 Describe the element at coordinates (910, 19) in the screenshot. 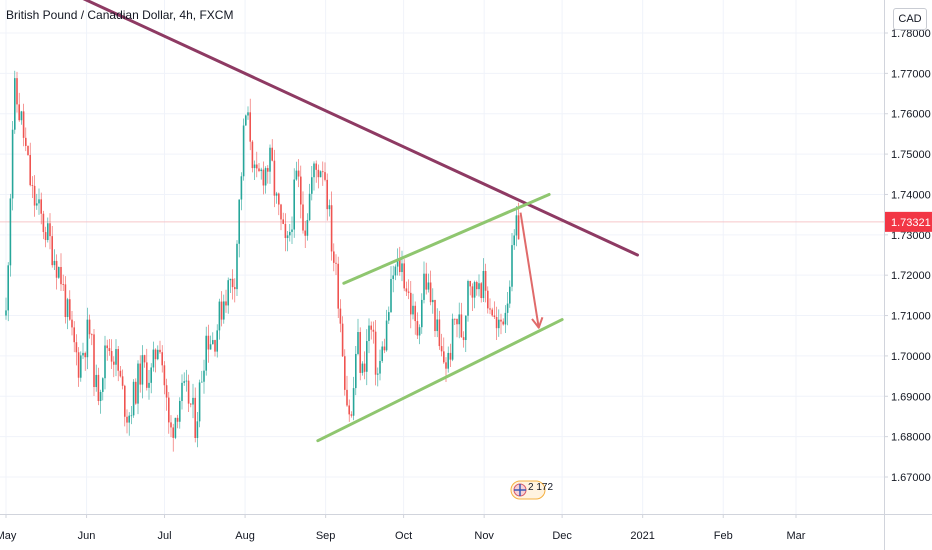

I see `currency-button: CAD` at that location.